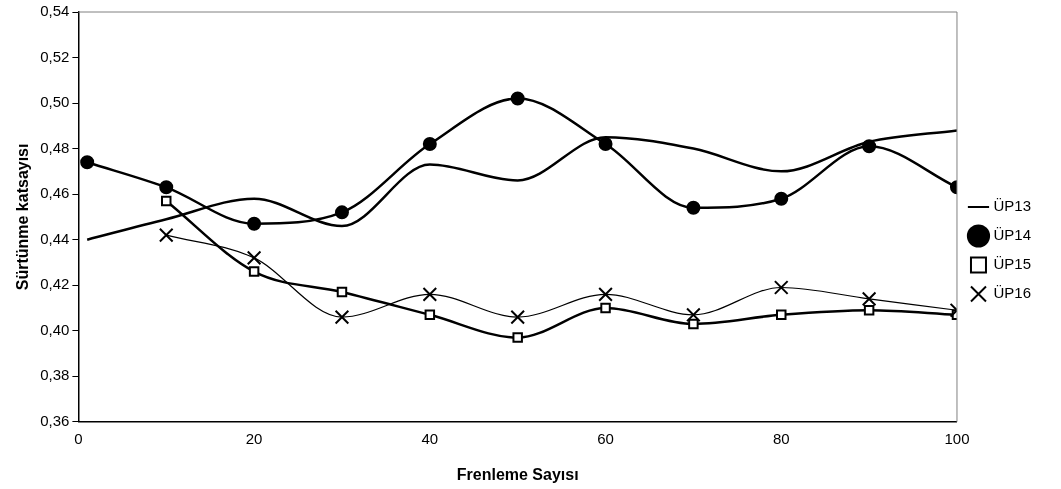 Image resolution: width=1061 pixels, height=489 pixels. Describe the element at coordinates (605, 438) in the screenshot. I see `x-tick-label: 60` at that location.